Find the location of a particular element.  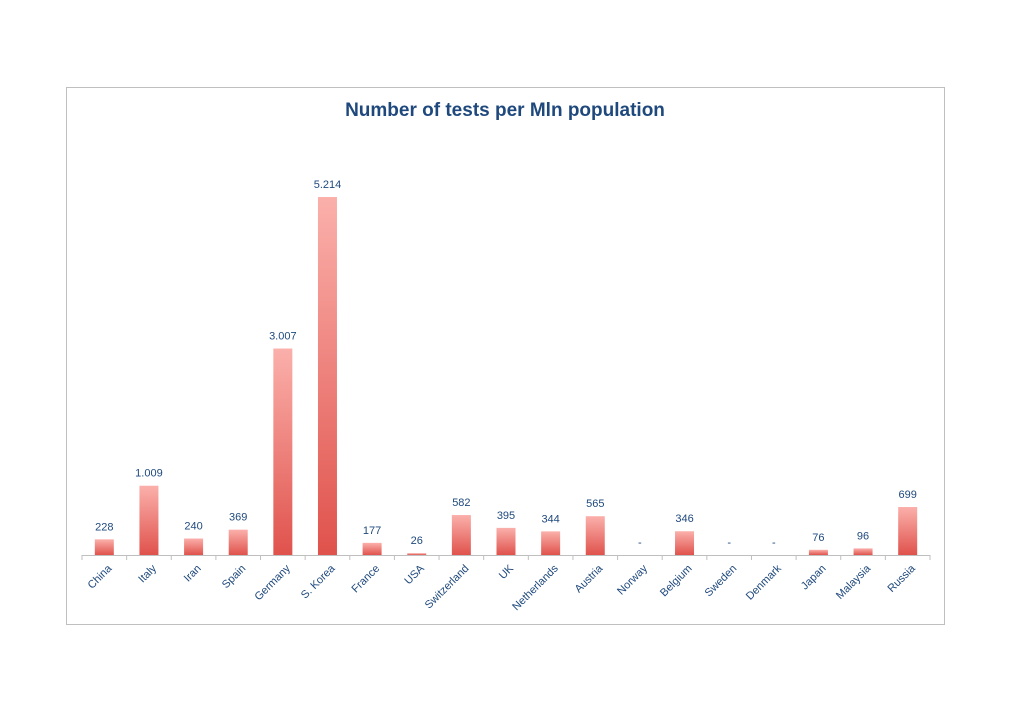

category-label: Spain is located at coordinates (234, 577).